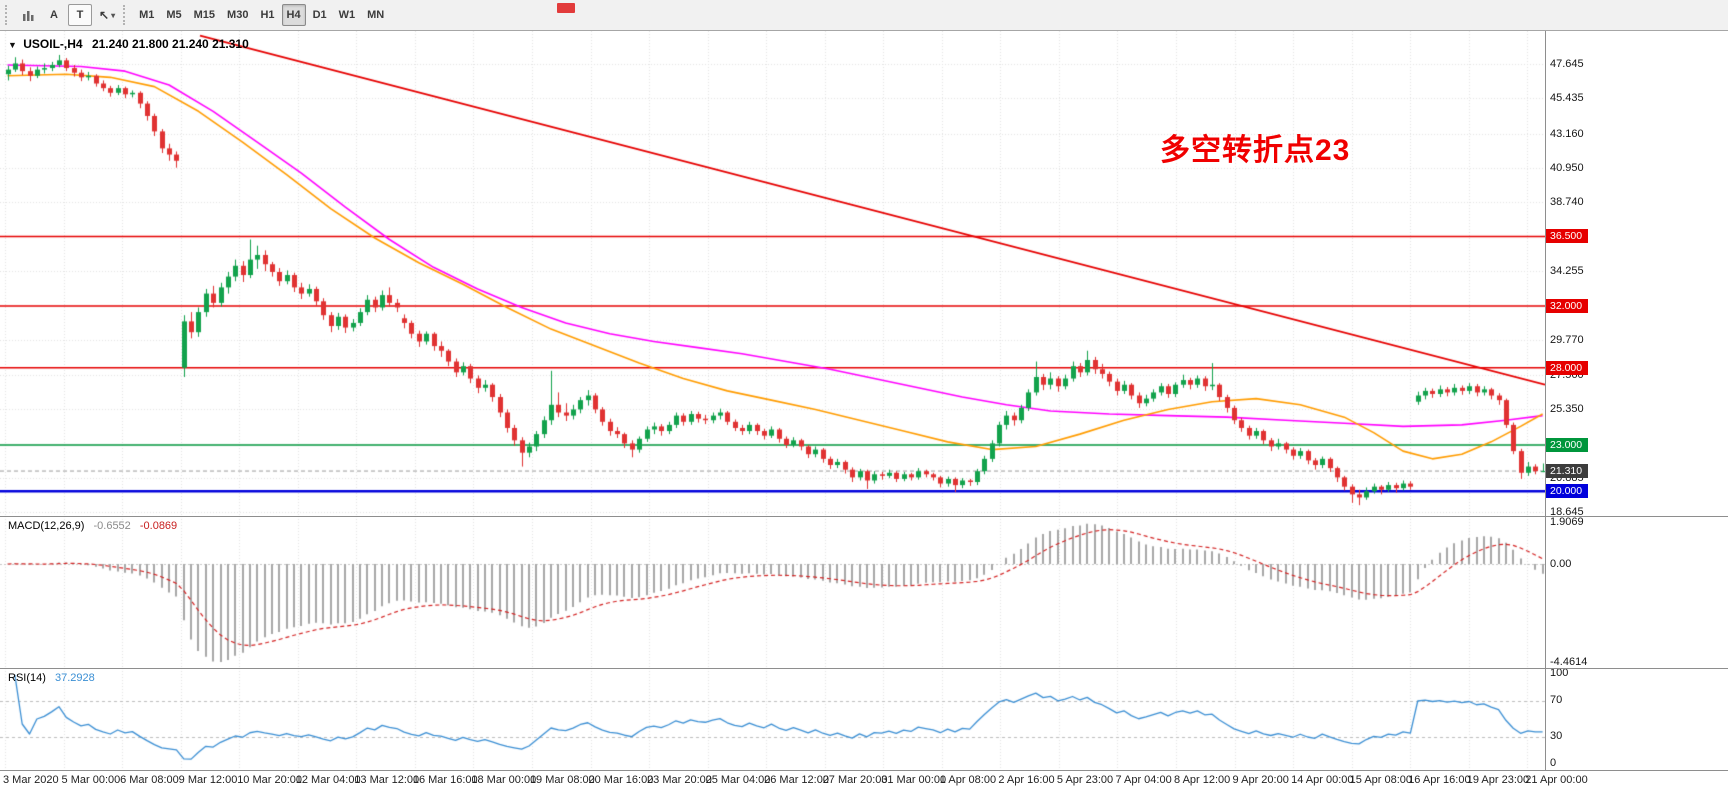 This screenshot has height=792, width=1728. What do you see at coordinates (772, 719) in the screenshot?
I see `rsi-indicator-canvas` at bounding box center [772, 719].